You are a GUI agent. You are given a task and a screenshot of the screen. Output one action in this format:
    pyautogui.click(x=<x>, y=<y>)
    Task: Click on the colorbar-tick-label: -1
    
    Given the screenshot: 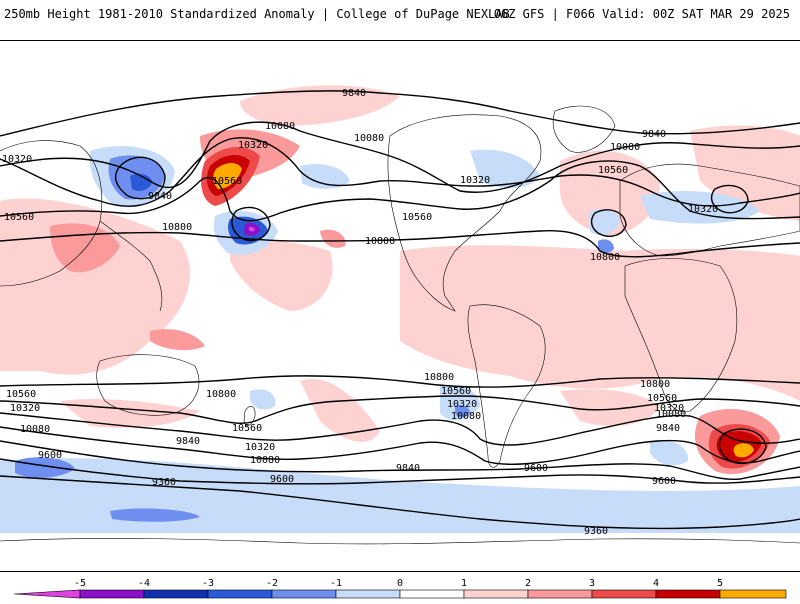 What is the action you would take?
    pyautogui.click(x=336, y=583)
    